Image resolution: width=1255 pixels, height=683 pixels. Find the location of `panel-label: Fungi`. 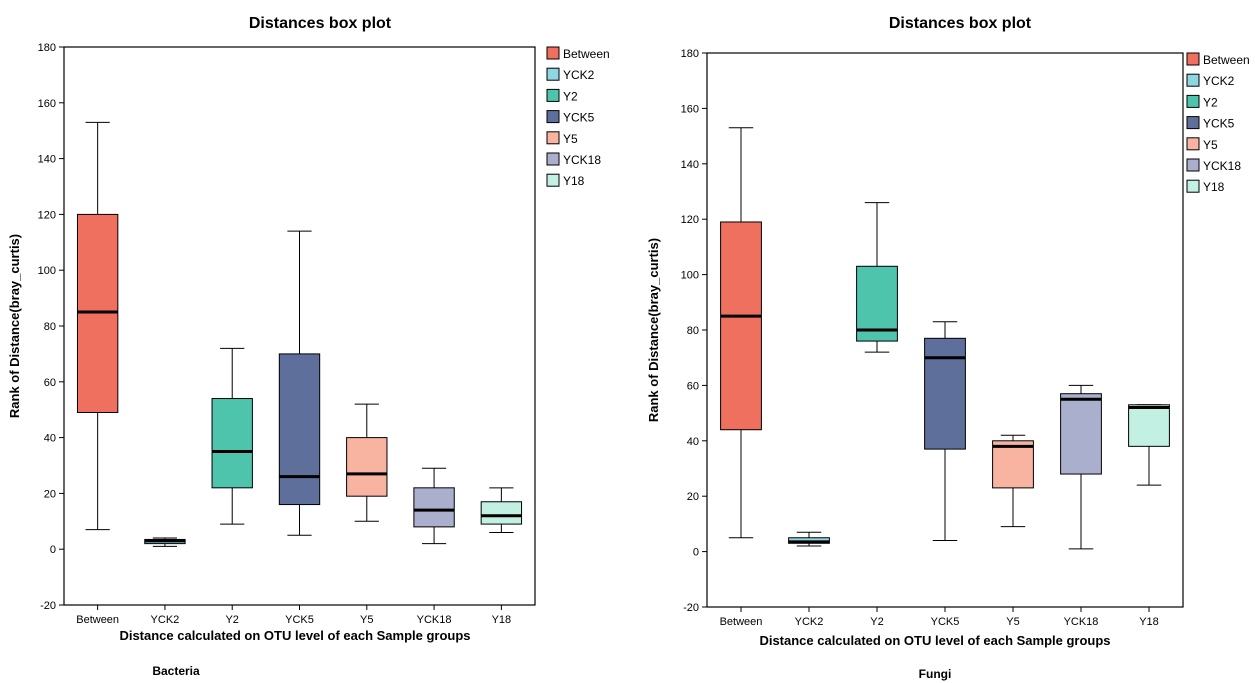

panel-label: Fungi is located at coordinates (935, 674).